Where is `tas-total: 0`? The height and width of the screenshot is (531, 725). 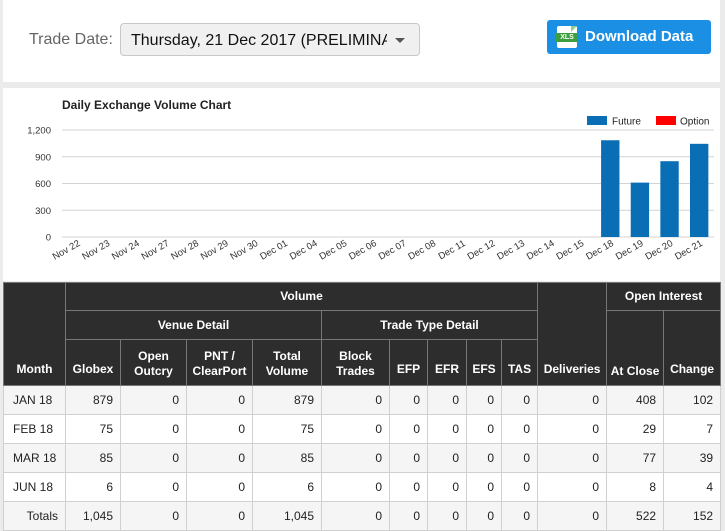 tas-total: 0 is located at coordinates (519, 516).